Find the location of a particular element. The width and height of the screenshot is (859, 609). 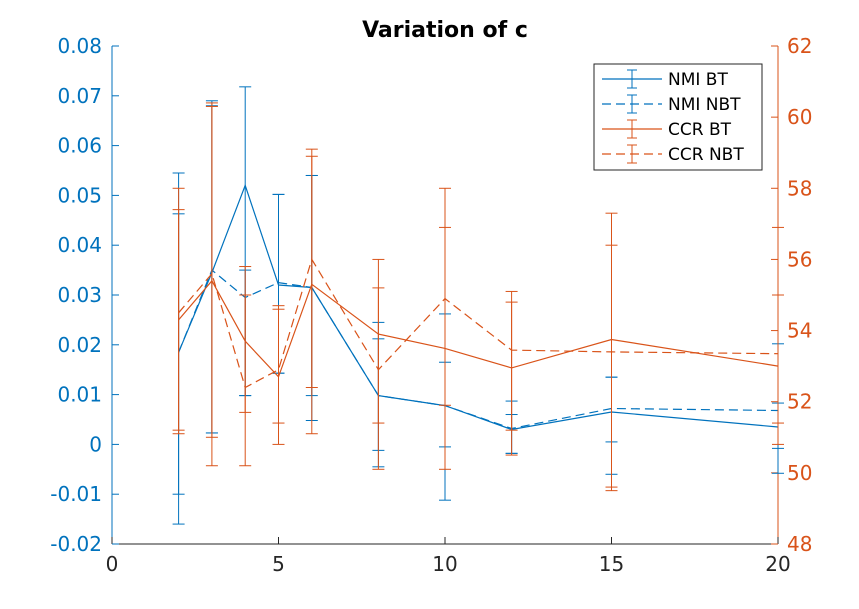

x-tick-label: 20 is located at coordinates (777, 564).